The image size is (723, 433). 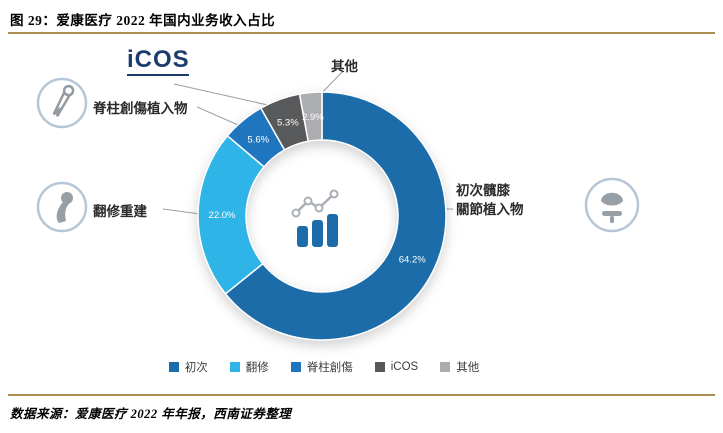 What do you see at coordinates (64, 207) in the screenshot?
I see `hip-implant-icon` at bounding box center [64, 207].